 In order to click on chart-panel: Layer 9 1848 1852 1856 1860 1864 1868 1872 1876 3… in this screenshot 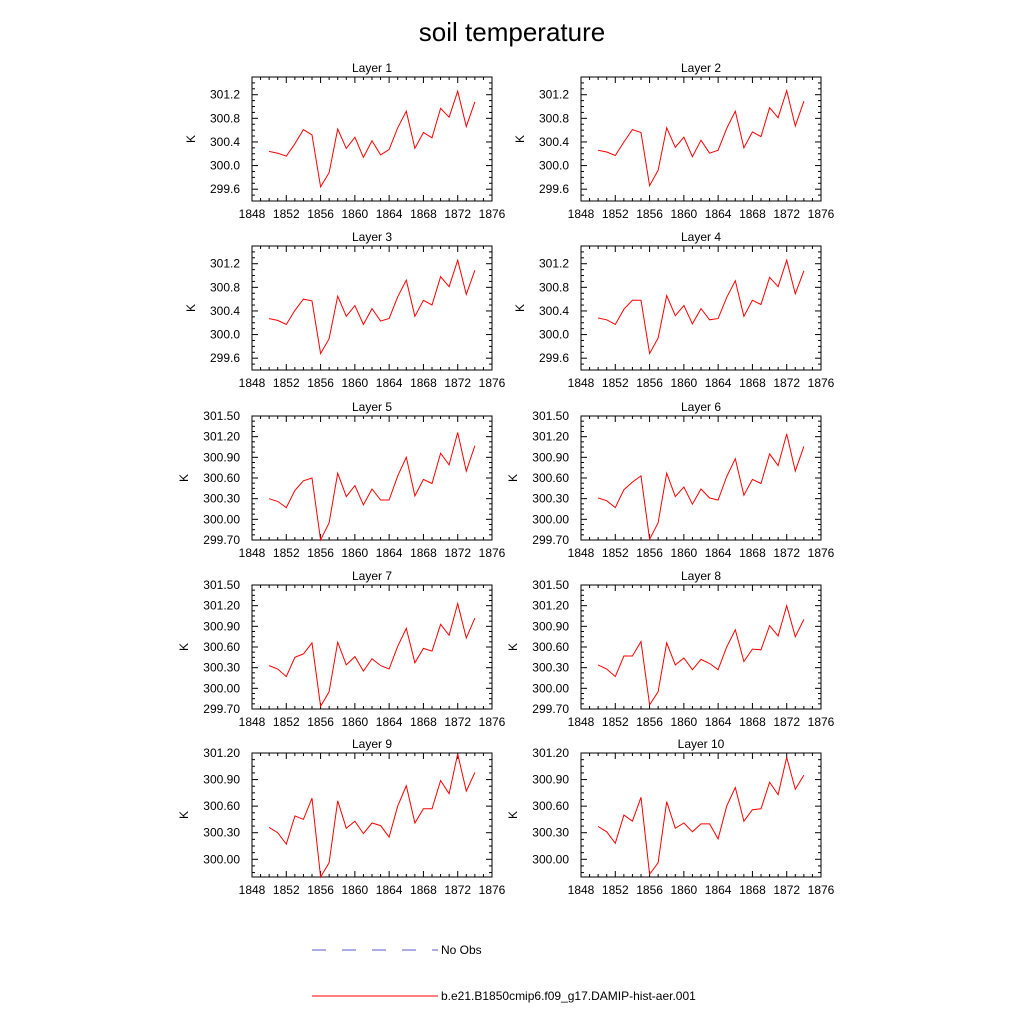, I will do `click(341, 817)`.